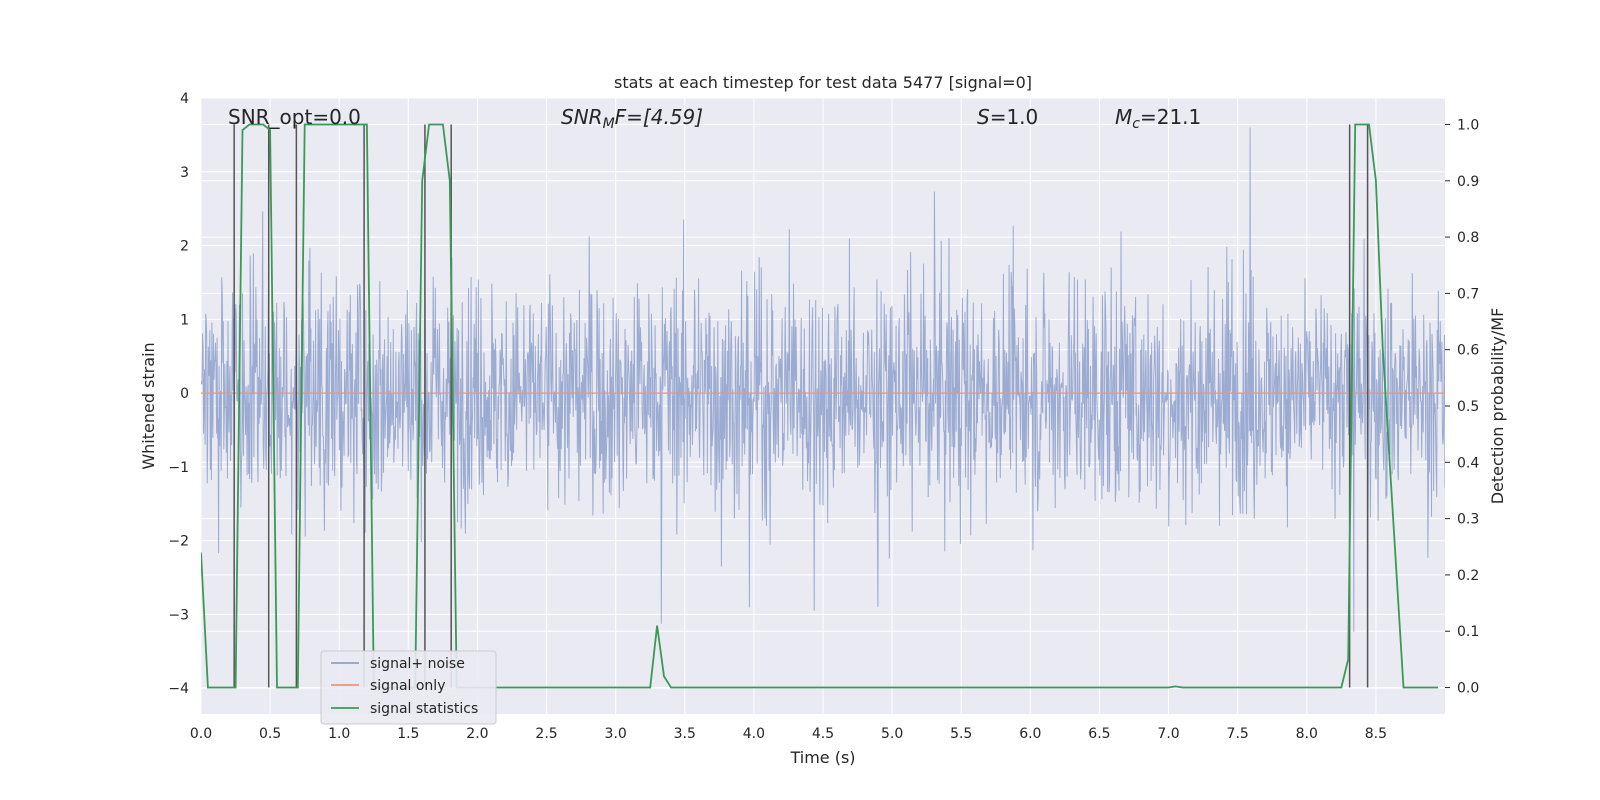  I want to click on snr-mf-rest: F=[4.59], so click(659, 117).